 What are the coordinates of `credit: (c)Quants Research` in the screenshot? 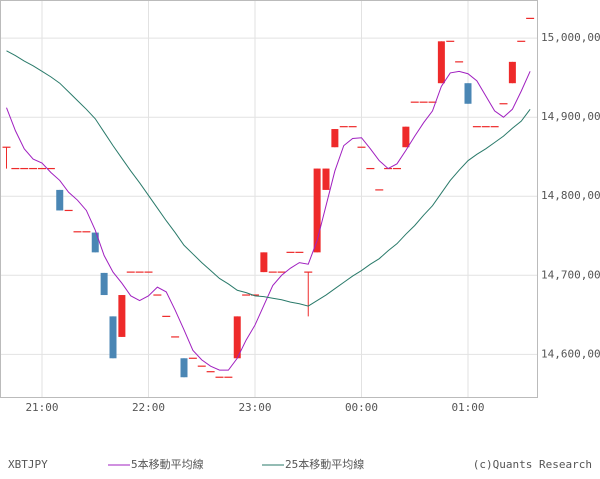 It's located at (532, 464).